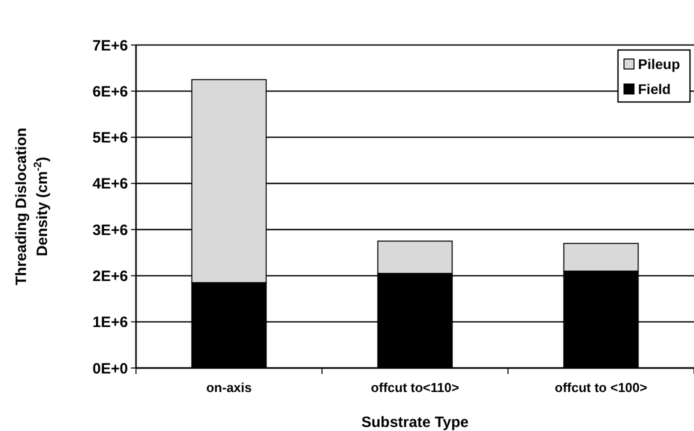 The width and height of the screenshot is (694, 431). I want to click on y-tick-label: 4E+6, so click(110, 184).